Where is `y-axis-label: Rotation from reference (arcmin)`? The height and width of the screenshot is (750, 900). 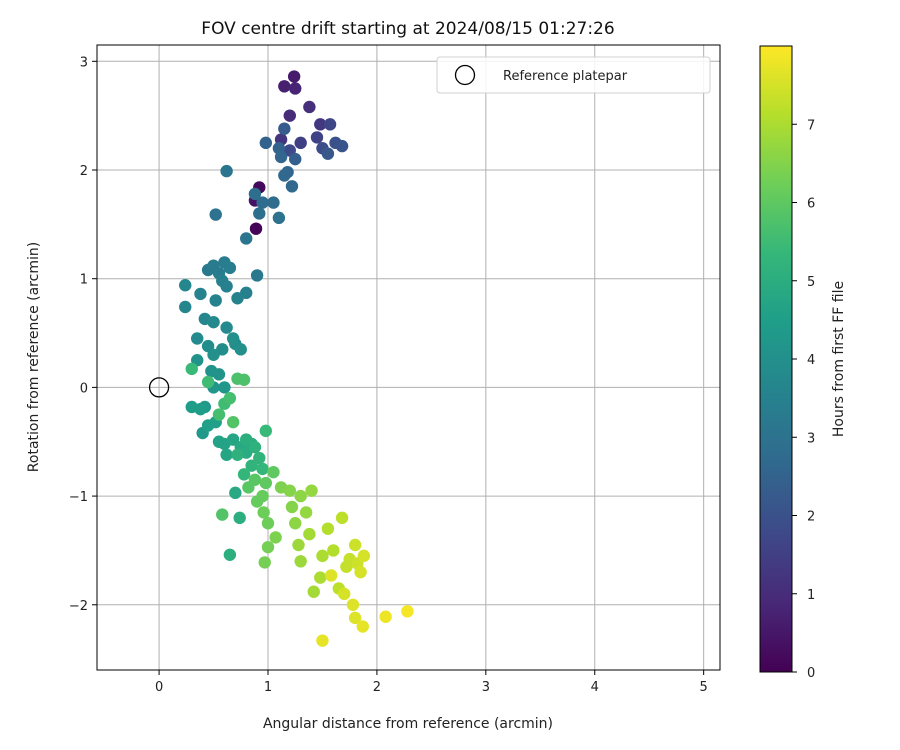 y-axis-label: Rotation from reference (arcmin) is located at coordinates (34, 357).